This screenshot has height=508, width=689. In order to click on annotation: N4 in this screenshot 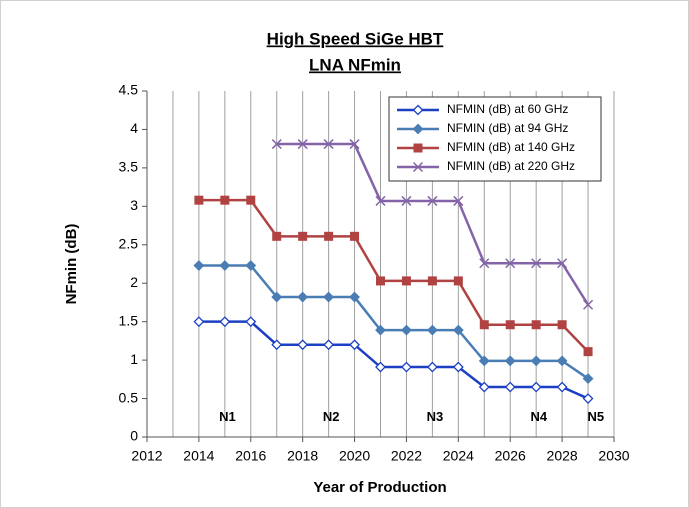, I will do `click(538, 416)`.